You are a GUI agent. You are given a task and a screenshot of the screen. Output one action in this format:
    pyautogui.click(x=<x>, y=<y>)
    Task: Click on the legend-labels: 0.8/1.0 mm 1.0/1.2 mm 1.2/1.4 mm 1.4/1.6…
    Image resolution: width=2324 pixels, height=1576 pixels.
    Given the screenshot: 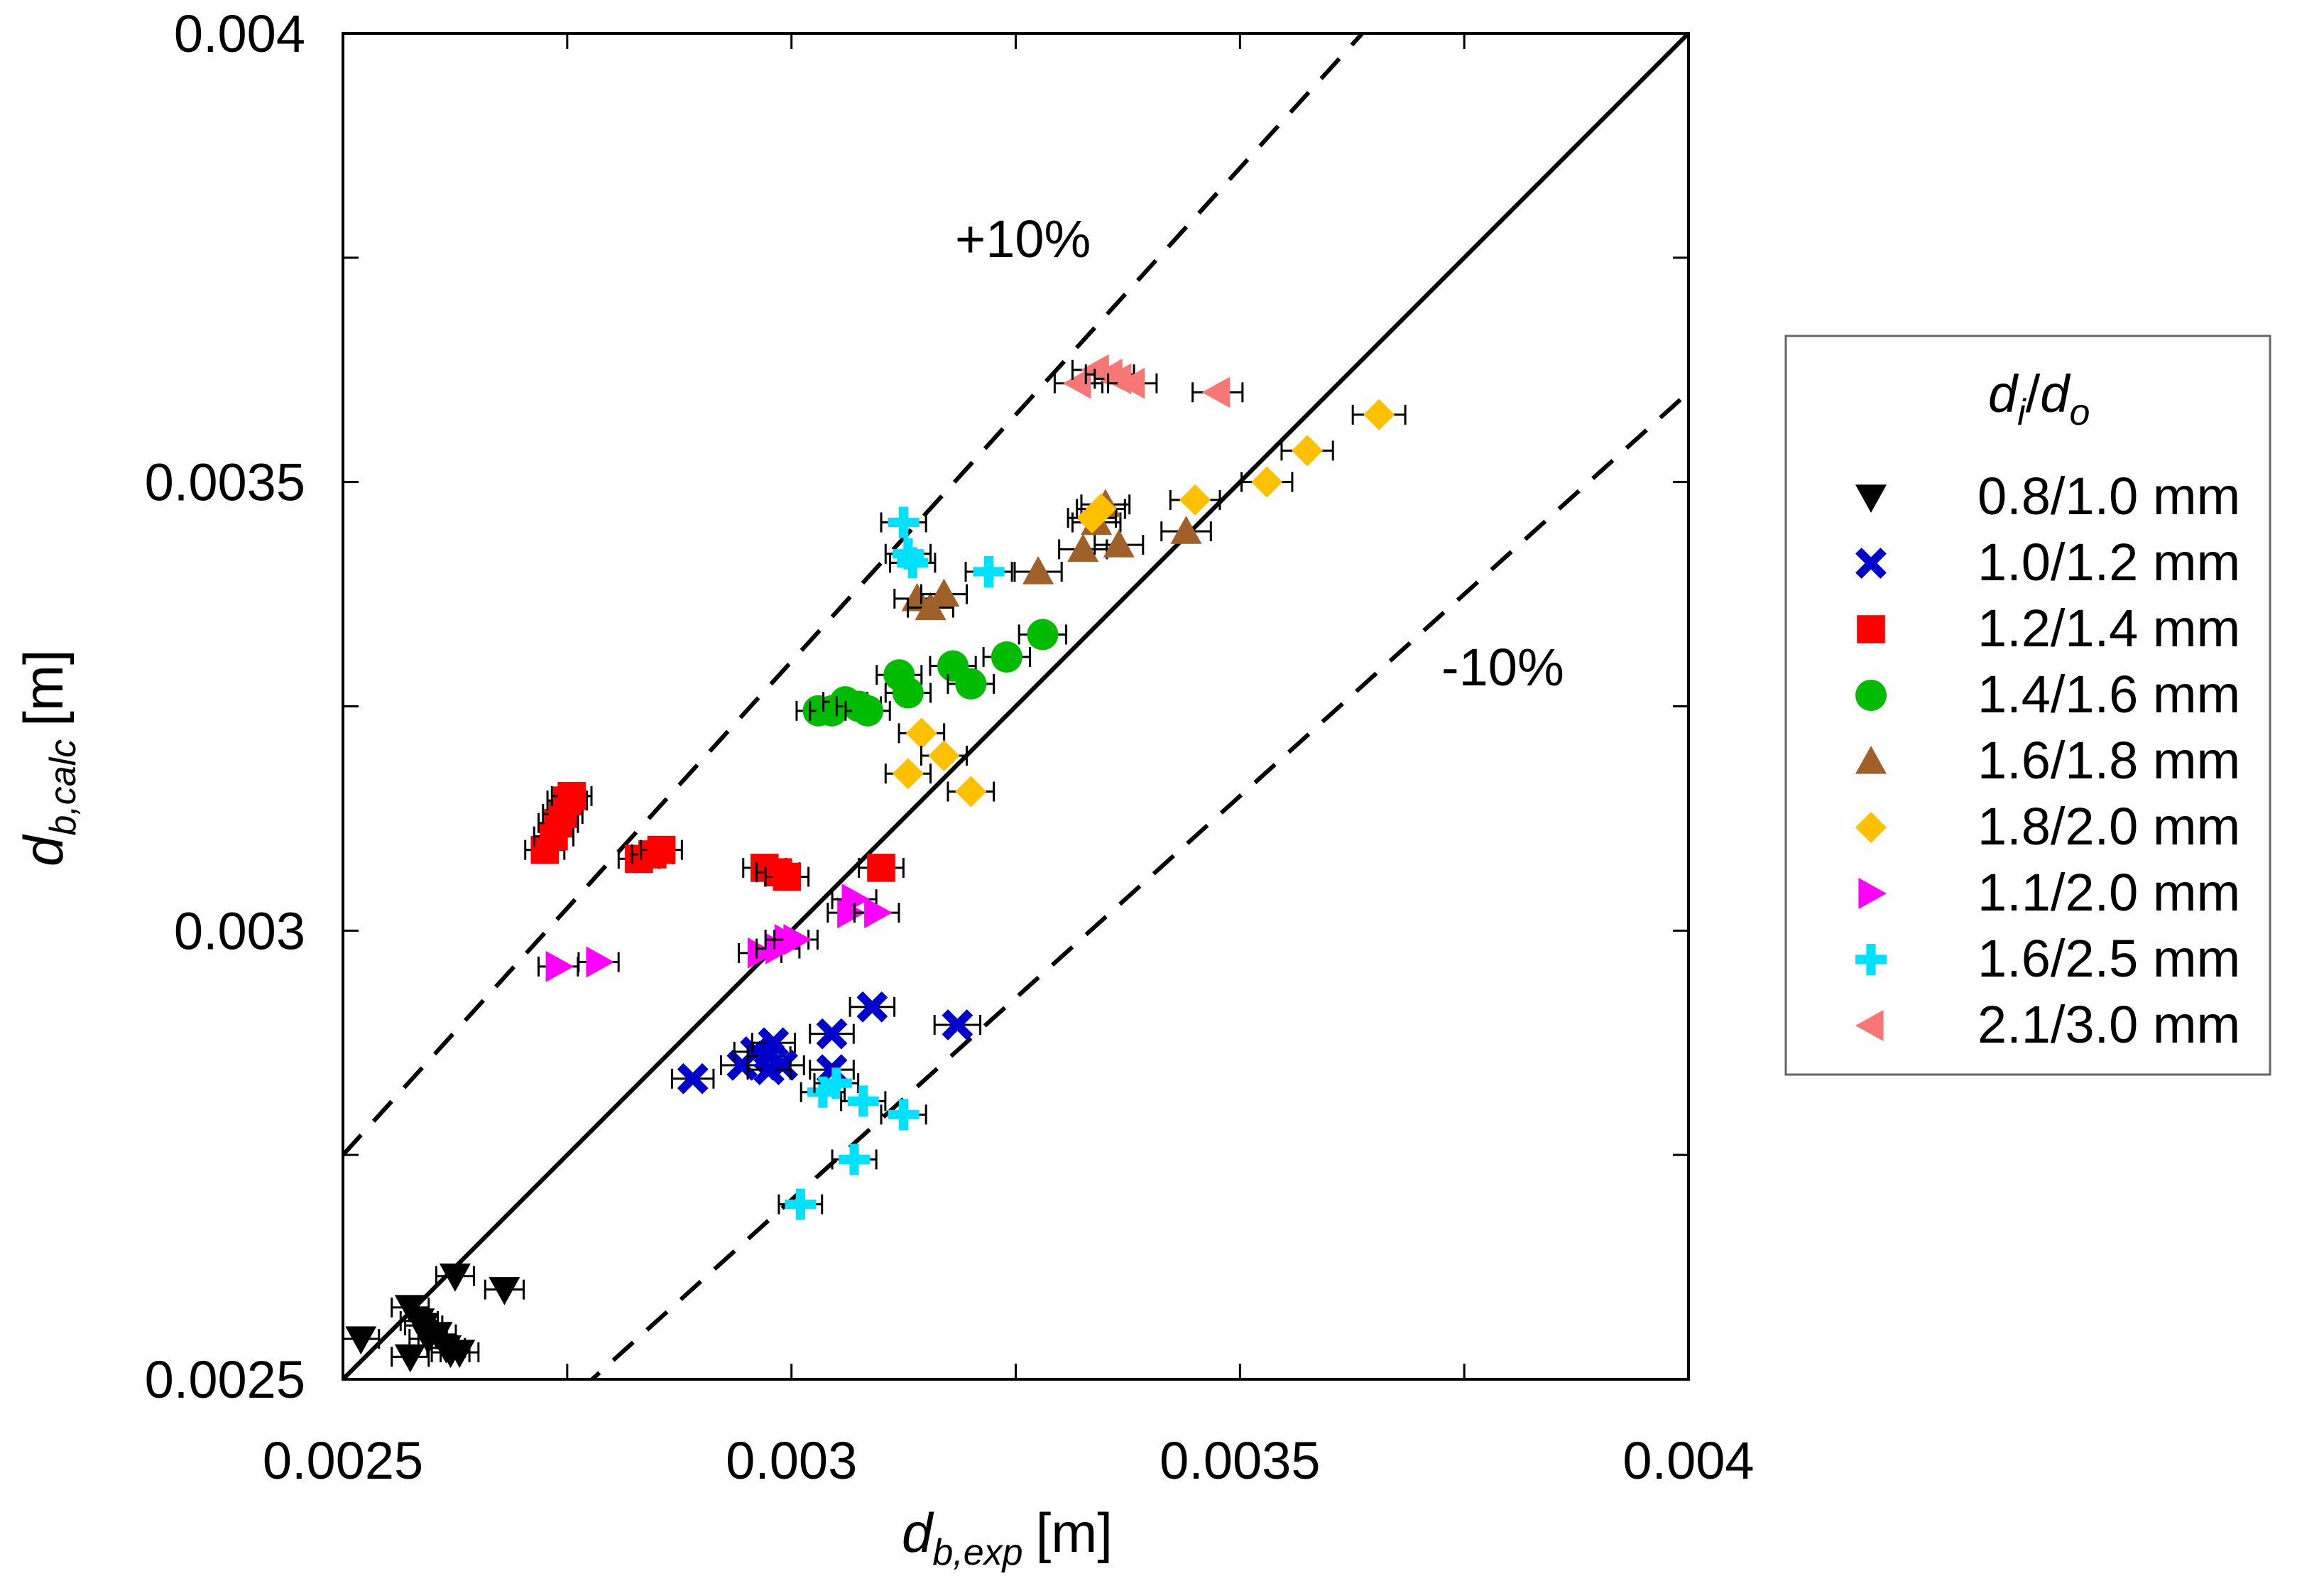 What is the action you would take?
    pyautogui.click(x=2108, y=760)
    